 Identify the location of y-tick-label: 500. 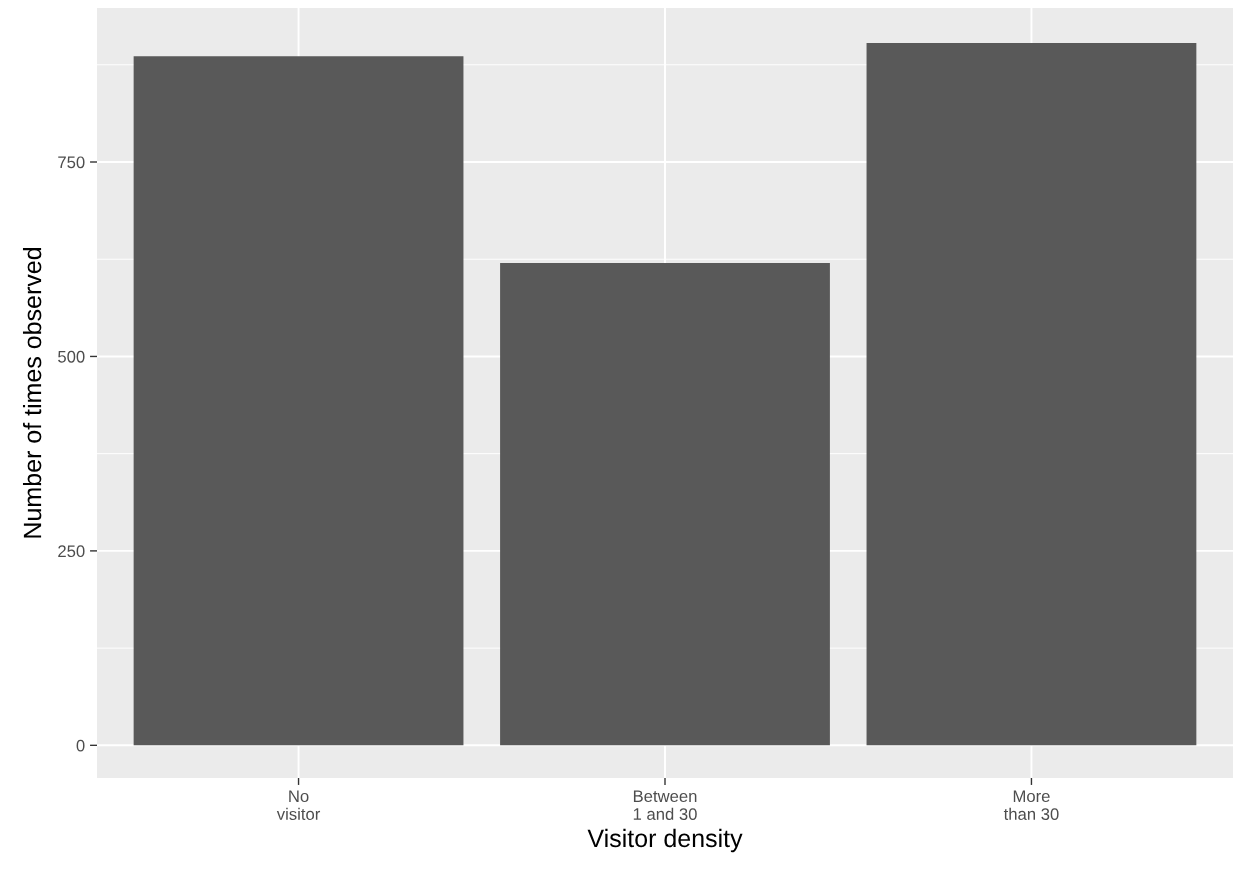
(71, 356).